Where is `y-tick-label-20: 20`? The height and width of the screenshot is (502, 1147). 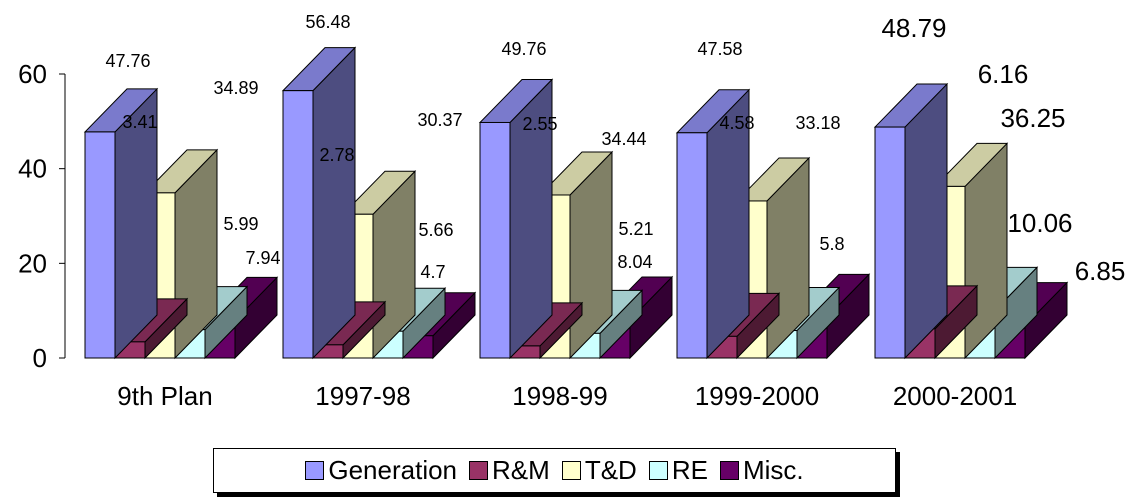 y-tick-label-20: 20 is located at coordinates (32, 263).